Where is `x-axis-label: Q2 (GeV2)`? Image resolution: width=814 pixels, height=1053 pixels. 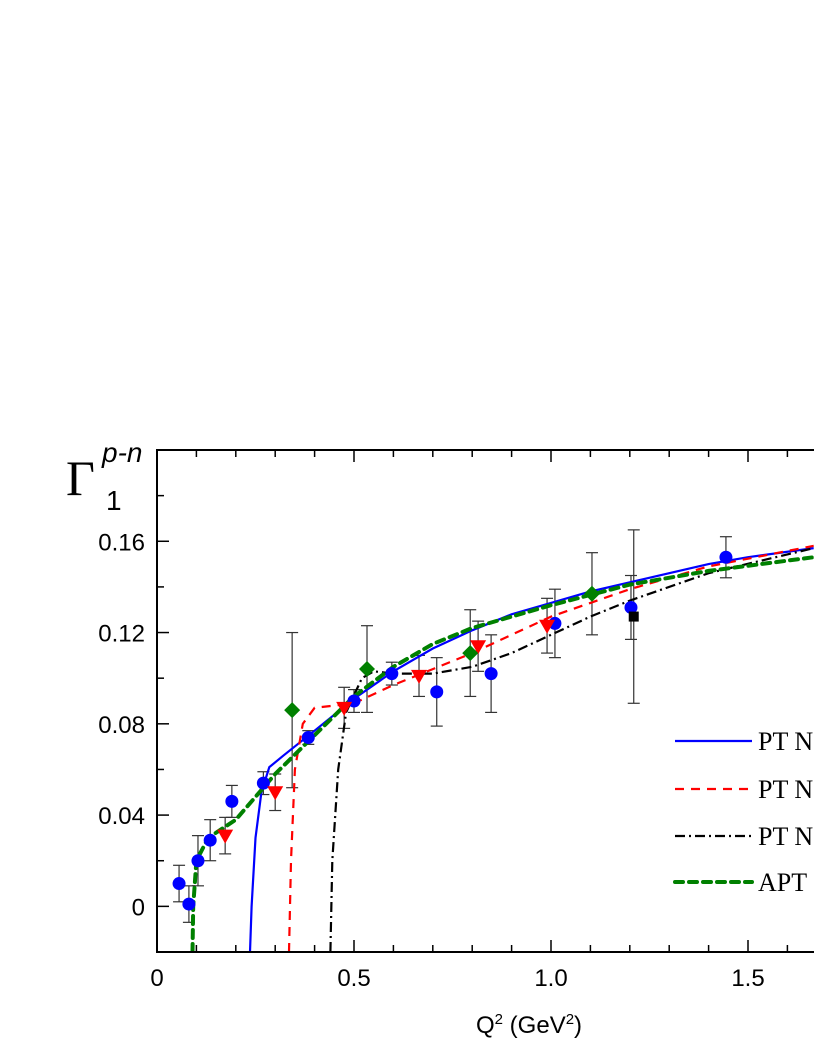
x-axis-label: Q2 (GeV2) is located at coordinates (529, 1025).